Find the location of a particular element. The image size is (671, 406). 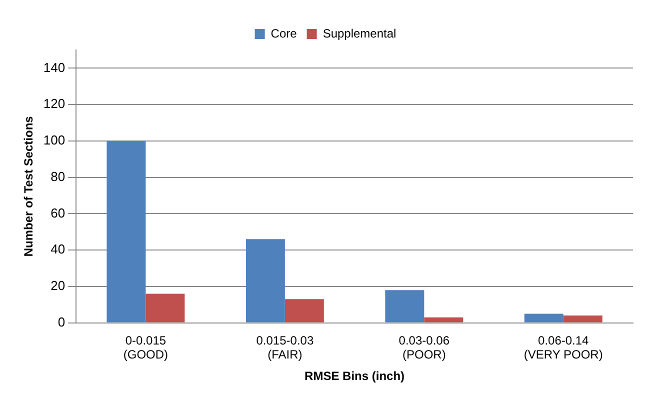

y-tick-label: 80 is located at coordinates (58, 176).